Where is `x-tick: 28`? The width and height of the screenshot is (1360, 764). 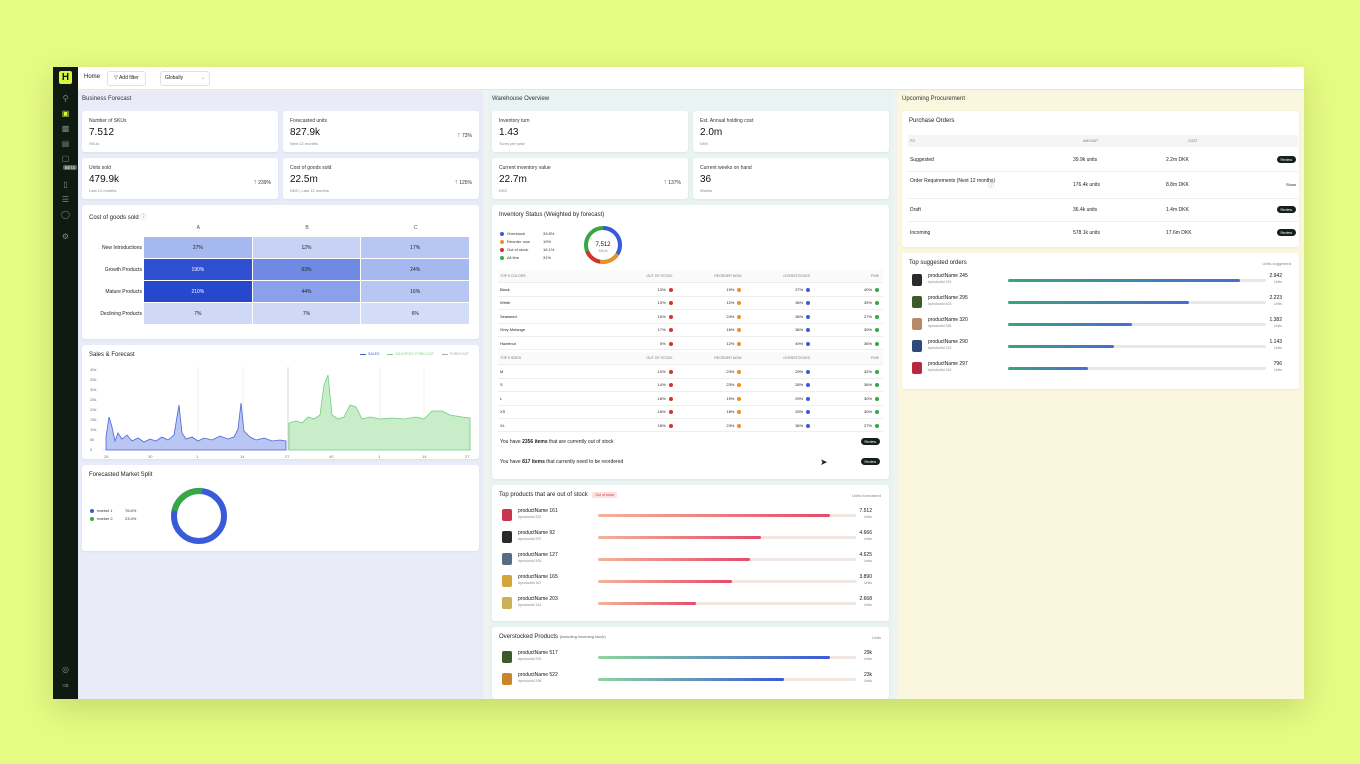
x-tick: 28 is located at coordinates (106, 456).